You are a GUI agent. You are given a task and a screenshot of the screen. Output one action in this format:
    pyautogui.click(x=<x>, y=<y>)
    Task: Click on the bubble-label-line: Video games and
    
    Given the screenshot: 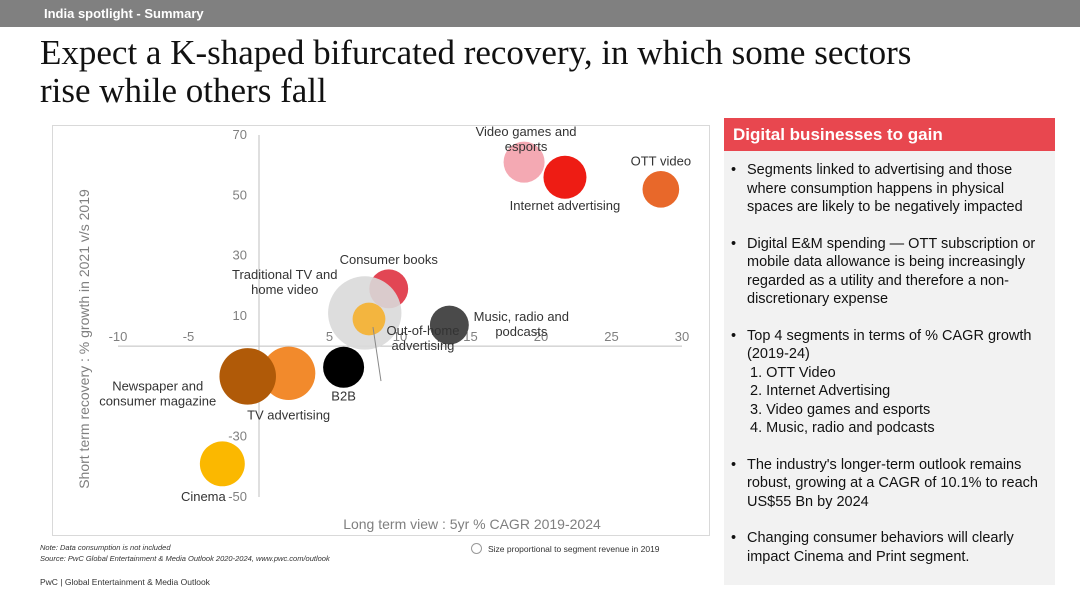 What is the action you would take?
    pyautogui.click(x=526, y=131)
    